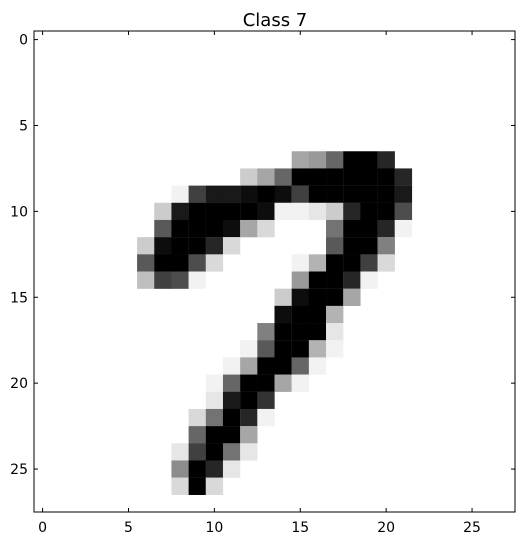  What do you see at coordinates (300, 528) in the screenshot?
I see `x-tick-label: 15` at bounding box center [300, 528].